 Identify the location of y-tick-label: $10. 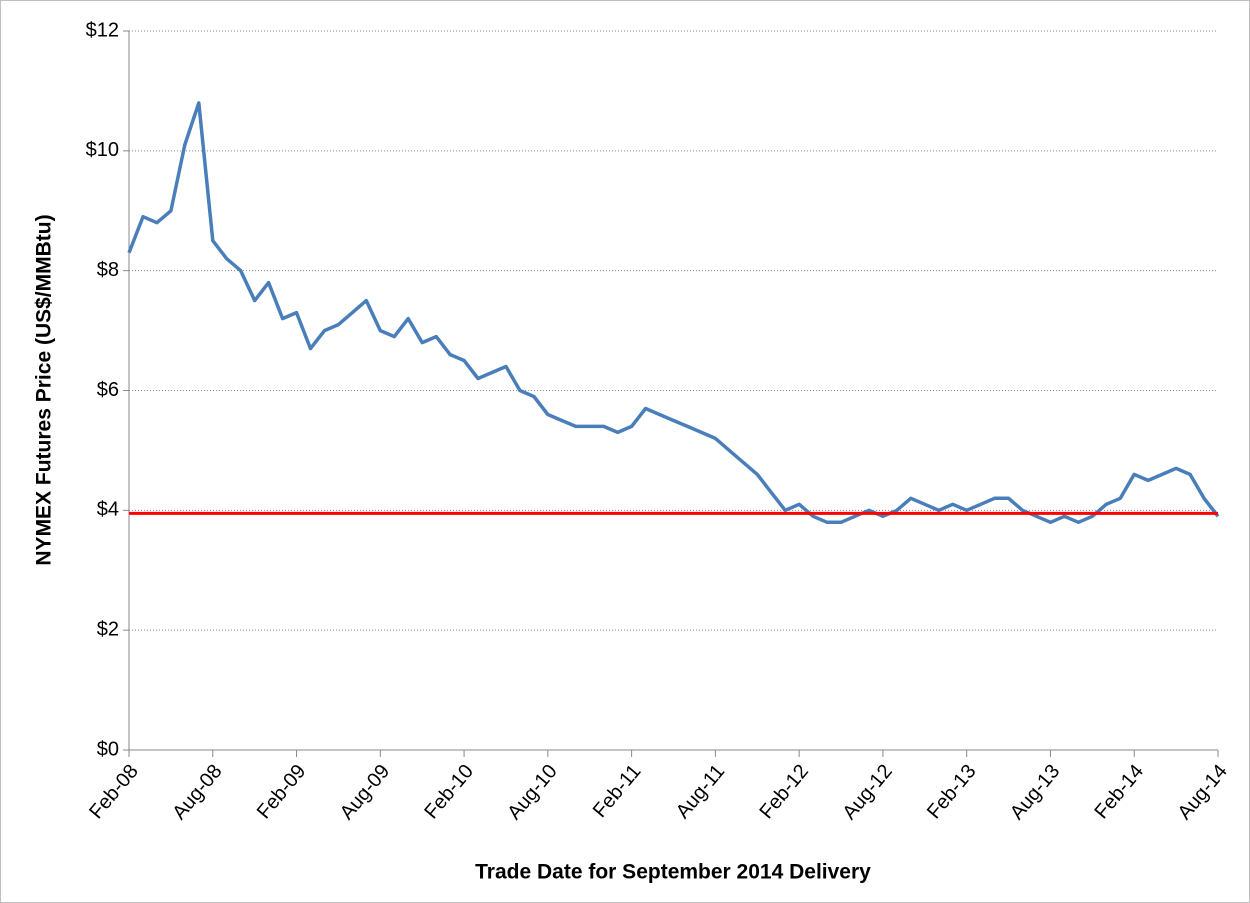
(102, 150).